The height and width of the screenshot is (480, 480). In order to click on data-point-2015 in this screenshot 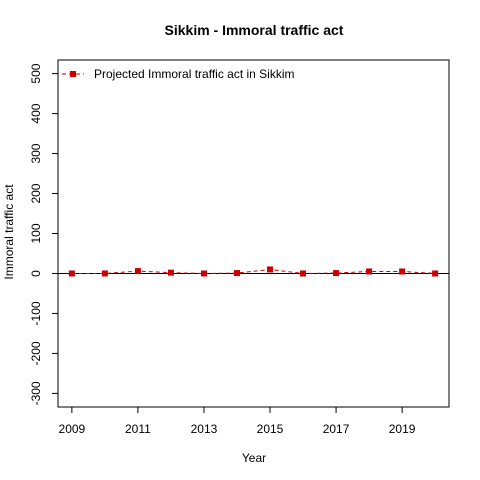, I will do `click(270, 269)`.